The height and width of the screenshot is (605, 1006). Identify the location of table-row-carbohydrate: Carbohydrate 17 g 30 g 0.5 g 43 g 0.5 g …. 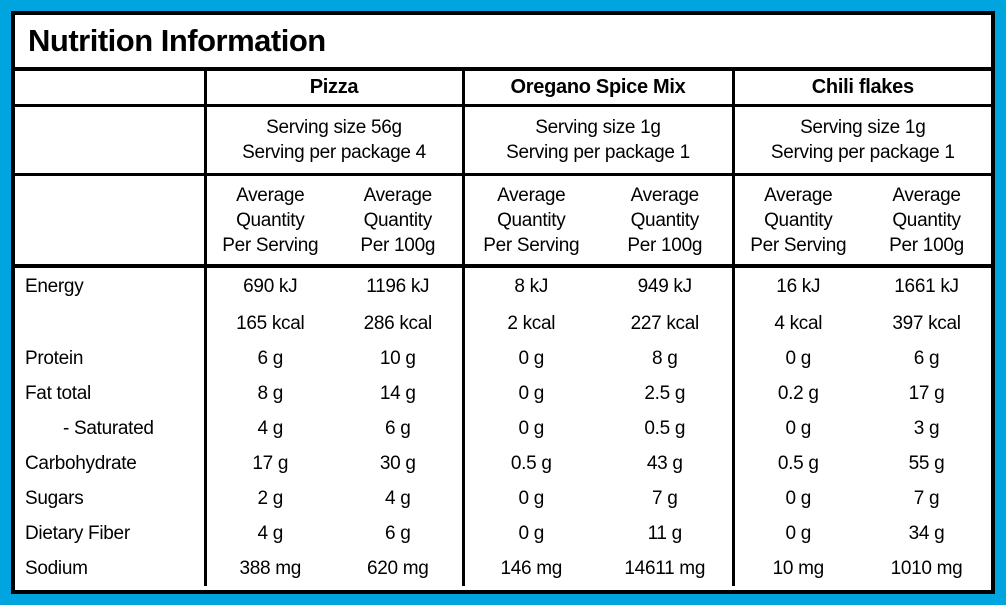
(503, 463).